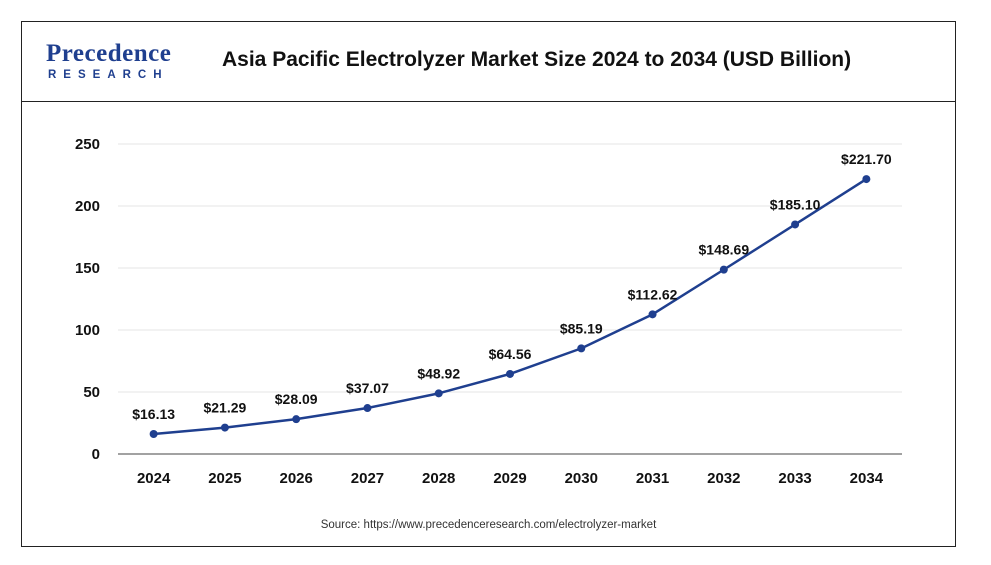  What do you see at coordinates (91, 392) in the screenshot?
I see `y-tick-label: 50` at bounding box center [91, 392].